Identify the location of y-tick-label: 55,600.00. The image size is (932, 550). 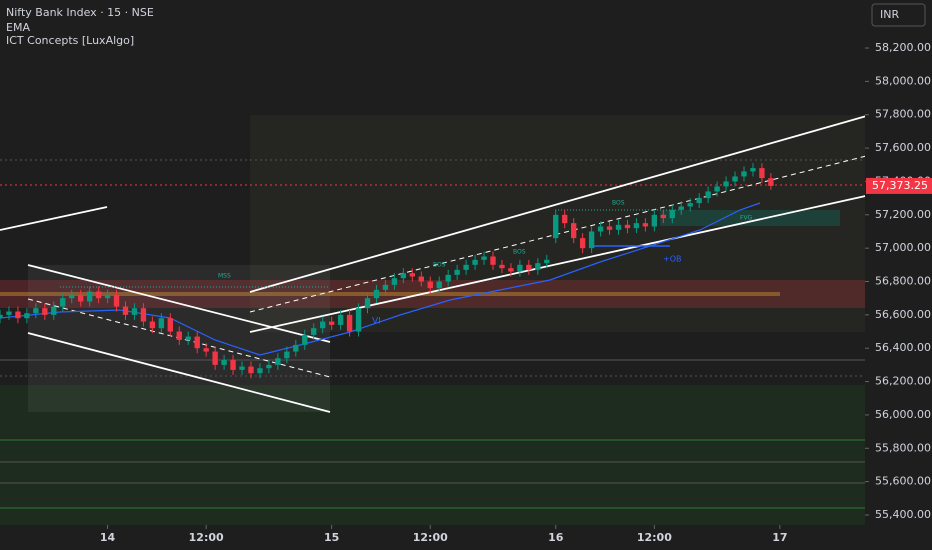
(903, 481).